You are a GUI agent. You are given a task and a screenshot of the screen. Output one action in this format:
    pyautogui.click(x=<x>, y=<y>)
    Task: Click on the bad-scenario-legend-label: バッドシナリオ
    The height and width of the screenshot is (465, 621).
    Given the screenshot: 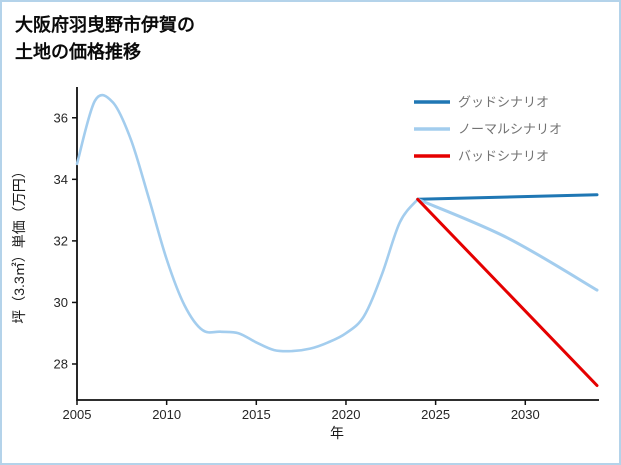 What is the action you would take?
    pyautogui.click(x=503, y=156)
    